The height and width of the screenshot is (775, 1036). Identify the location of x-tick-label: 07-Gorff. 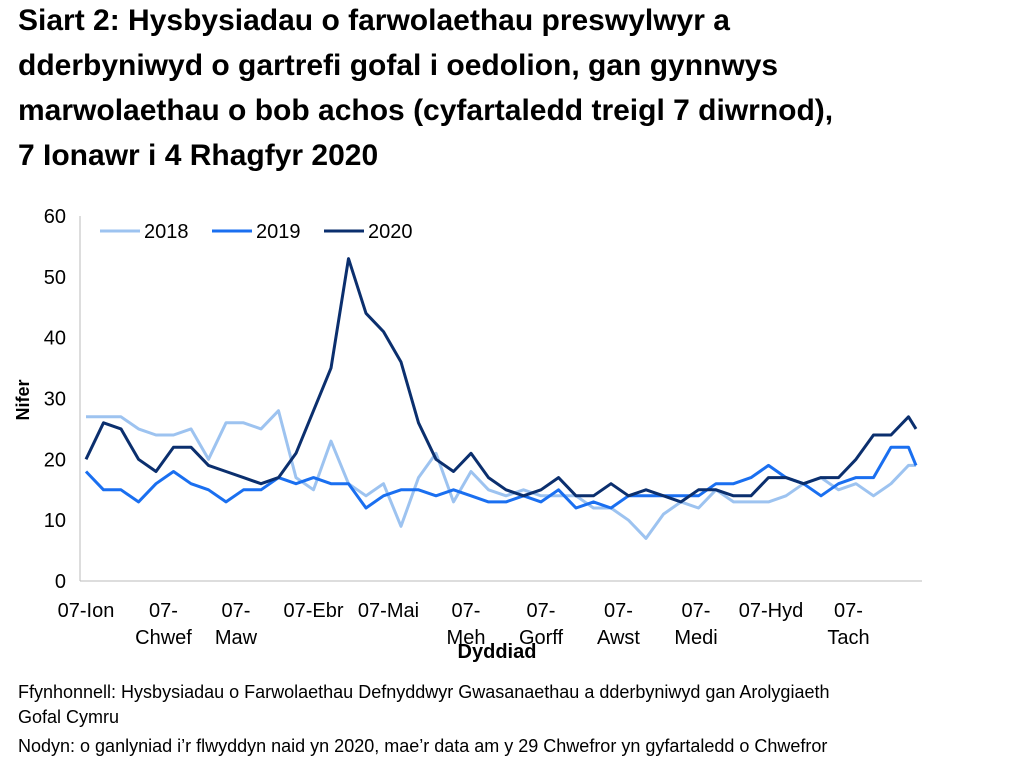
(541, 624).